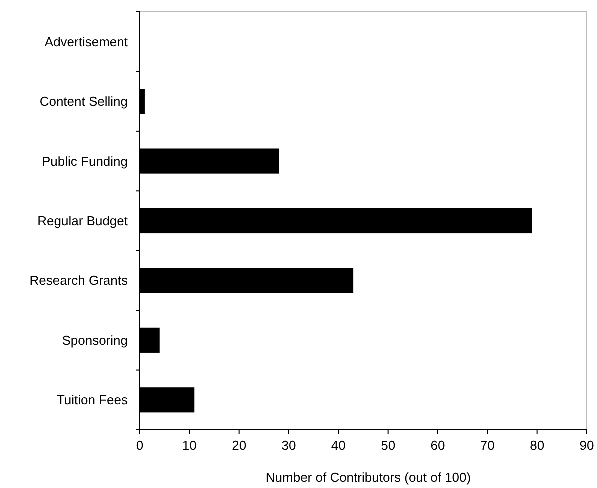  Describe the element at coordinates (92, 400) in the screenshot. I see `y-tick-label: Tuition Fees` at that location.